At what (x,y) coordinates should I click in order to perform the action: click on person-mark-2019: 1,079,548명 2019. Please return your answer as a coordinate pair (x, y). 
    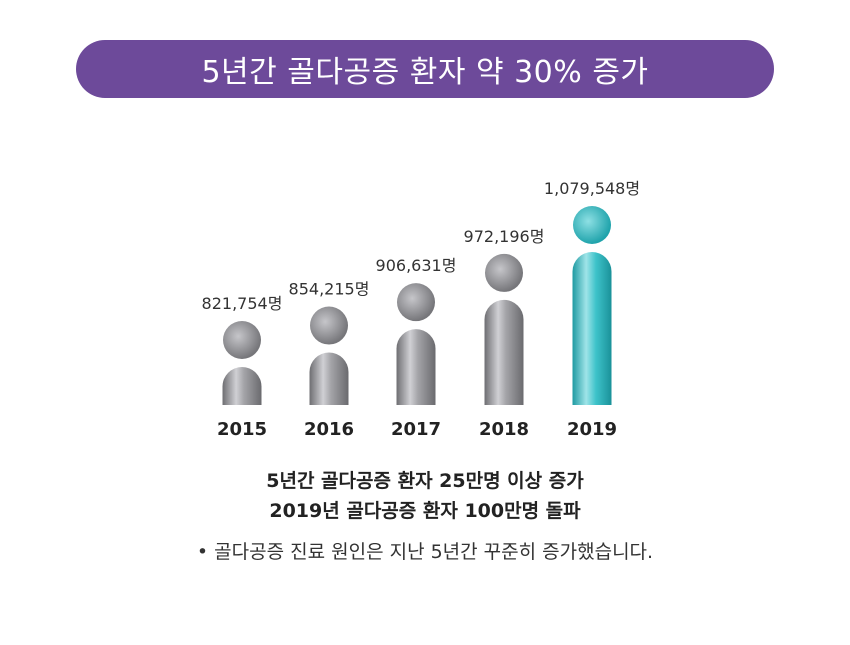
    Looking at the image, I should click on (592, 309).